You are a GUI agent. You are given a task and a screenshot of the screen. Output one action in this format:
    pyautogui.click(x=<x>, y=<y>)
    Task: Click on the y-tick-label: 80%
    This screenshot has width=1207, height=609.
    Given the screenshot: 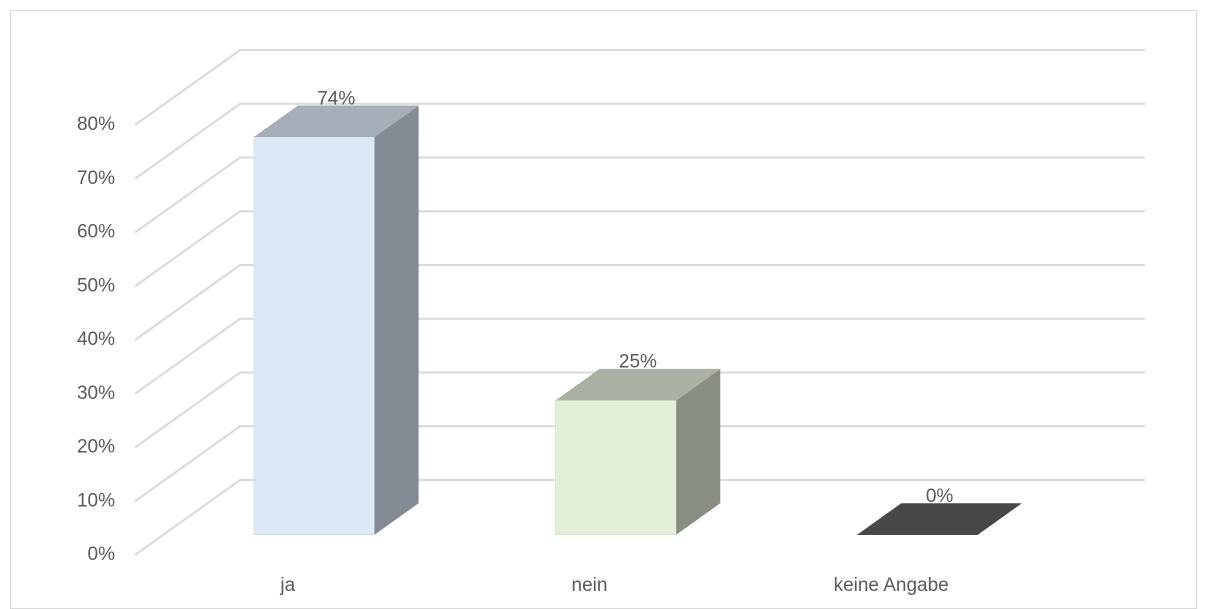 What is the action you would take?
    pyautogui.click(x=96, y=124)
    